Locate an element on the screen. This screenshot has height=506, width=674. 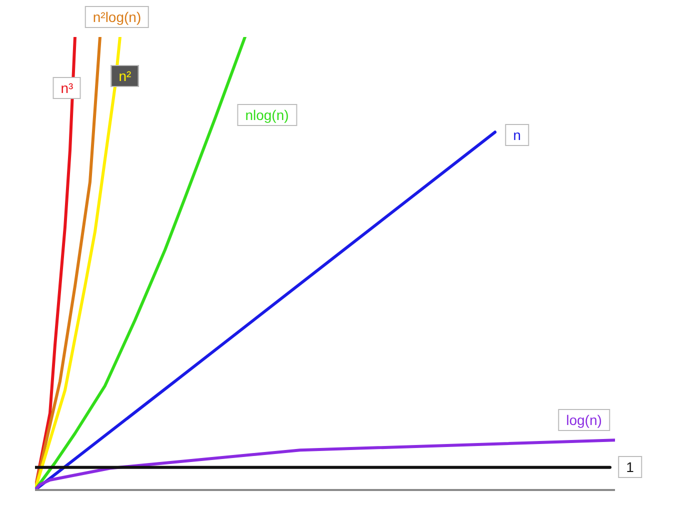
series-label: n² is located at coordinates (125, 76).